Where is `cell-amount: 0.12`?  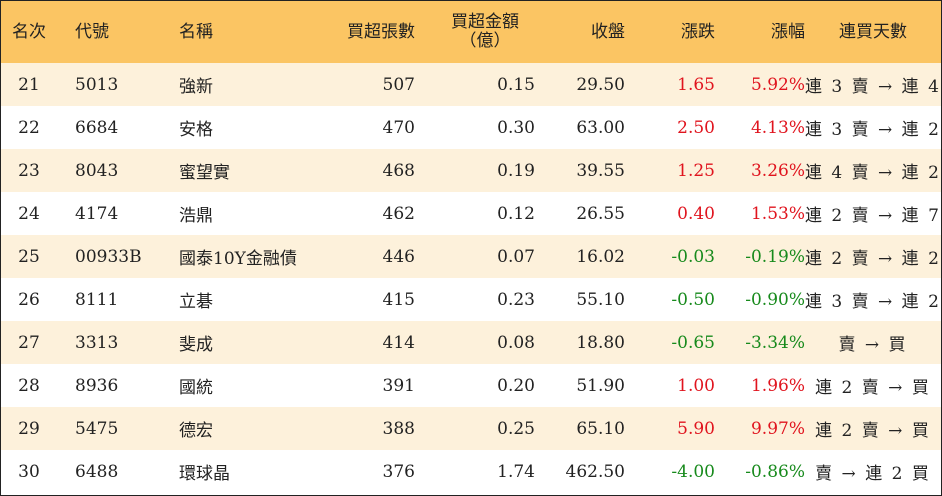
cell-amount: 0.12 is located at coordinates (516, 213).